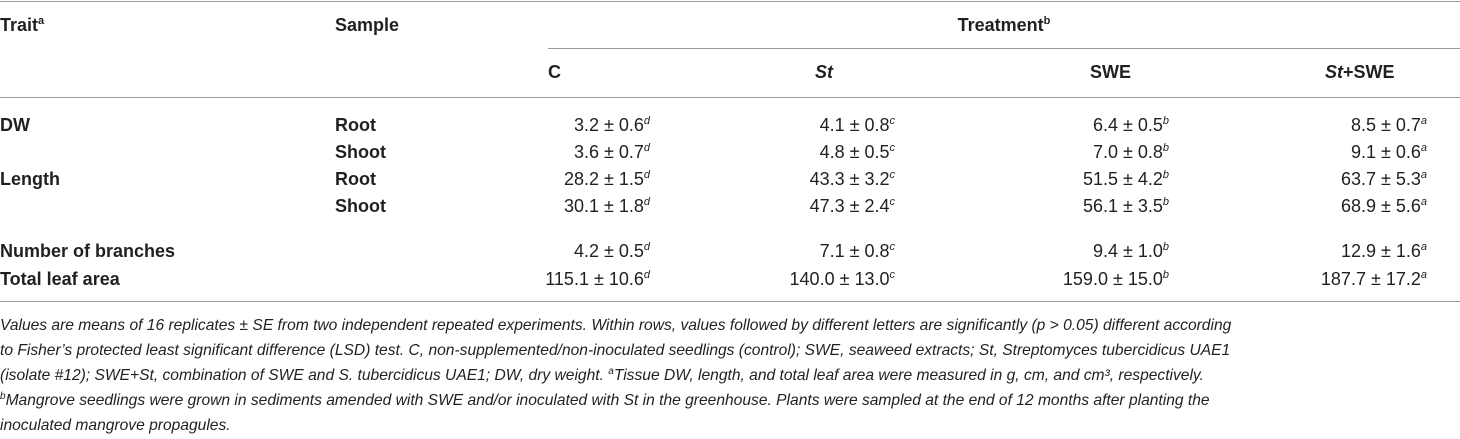 The image size is (1460, 439). I want to click on footnote-line: inoculated mangrove propagules., so click(115, 426).